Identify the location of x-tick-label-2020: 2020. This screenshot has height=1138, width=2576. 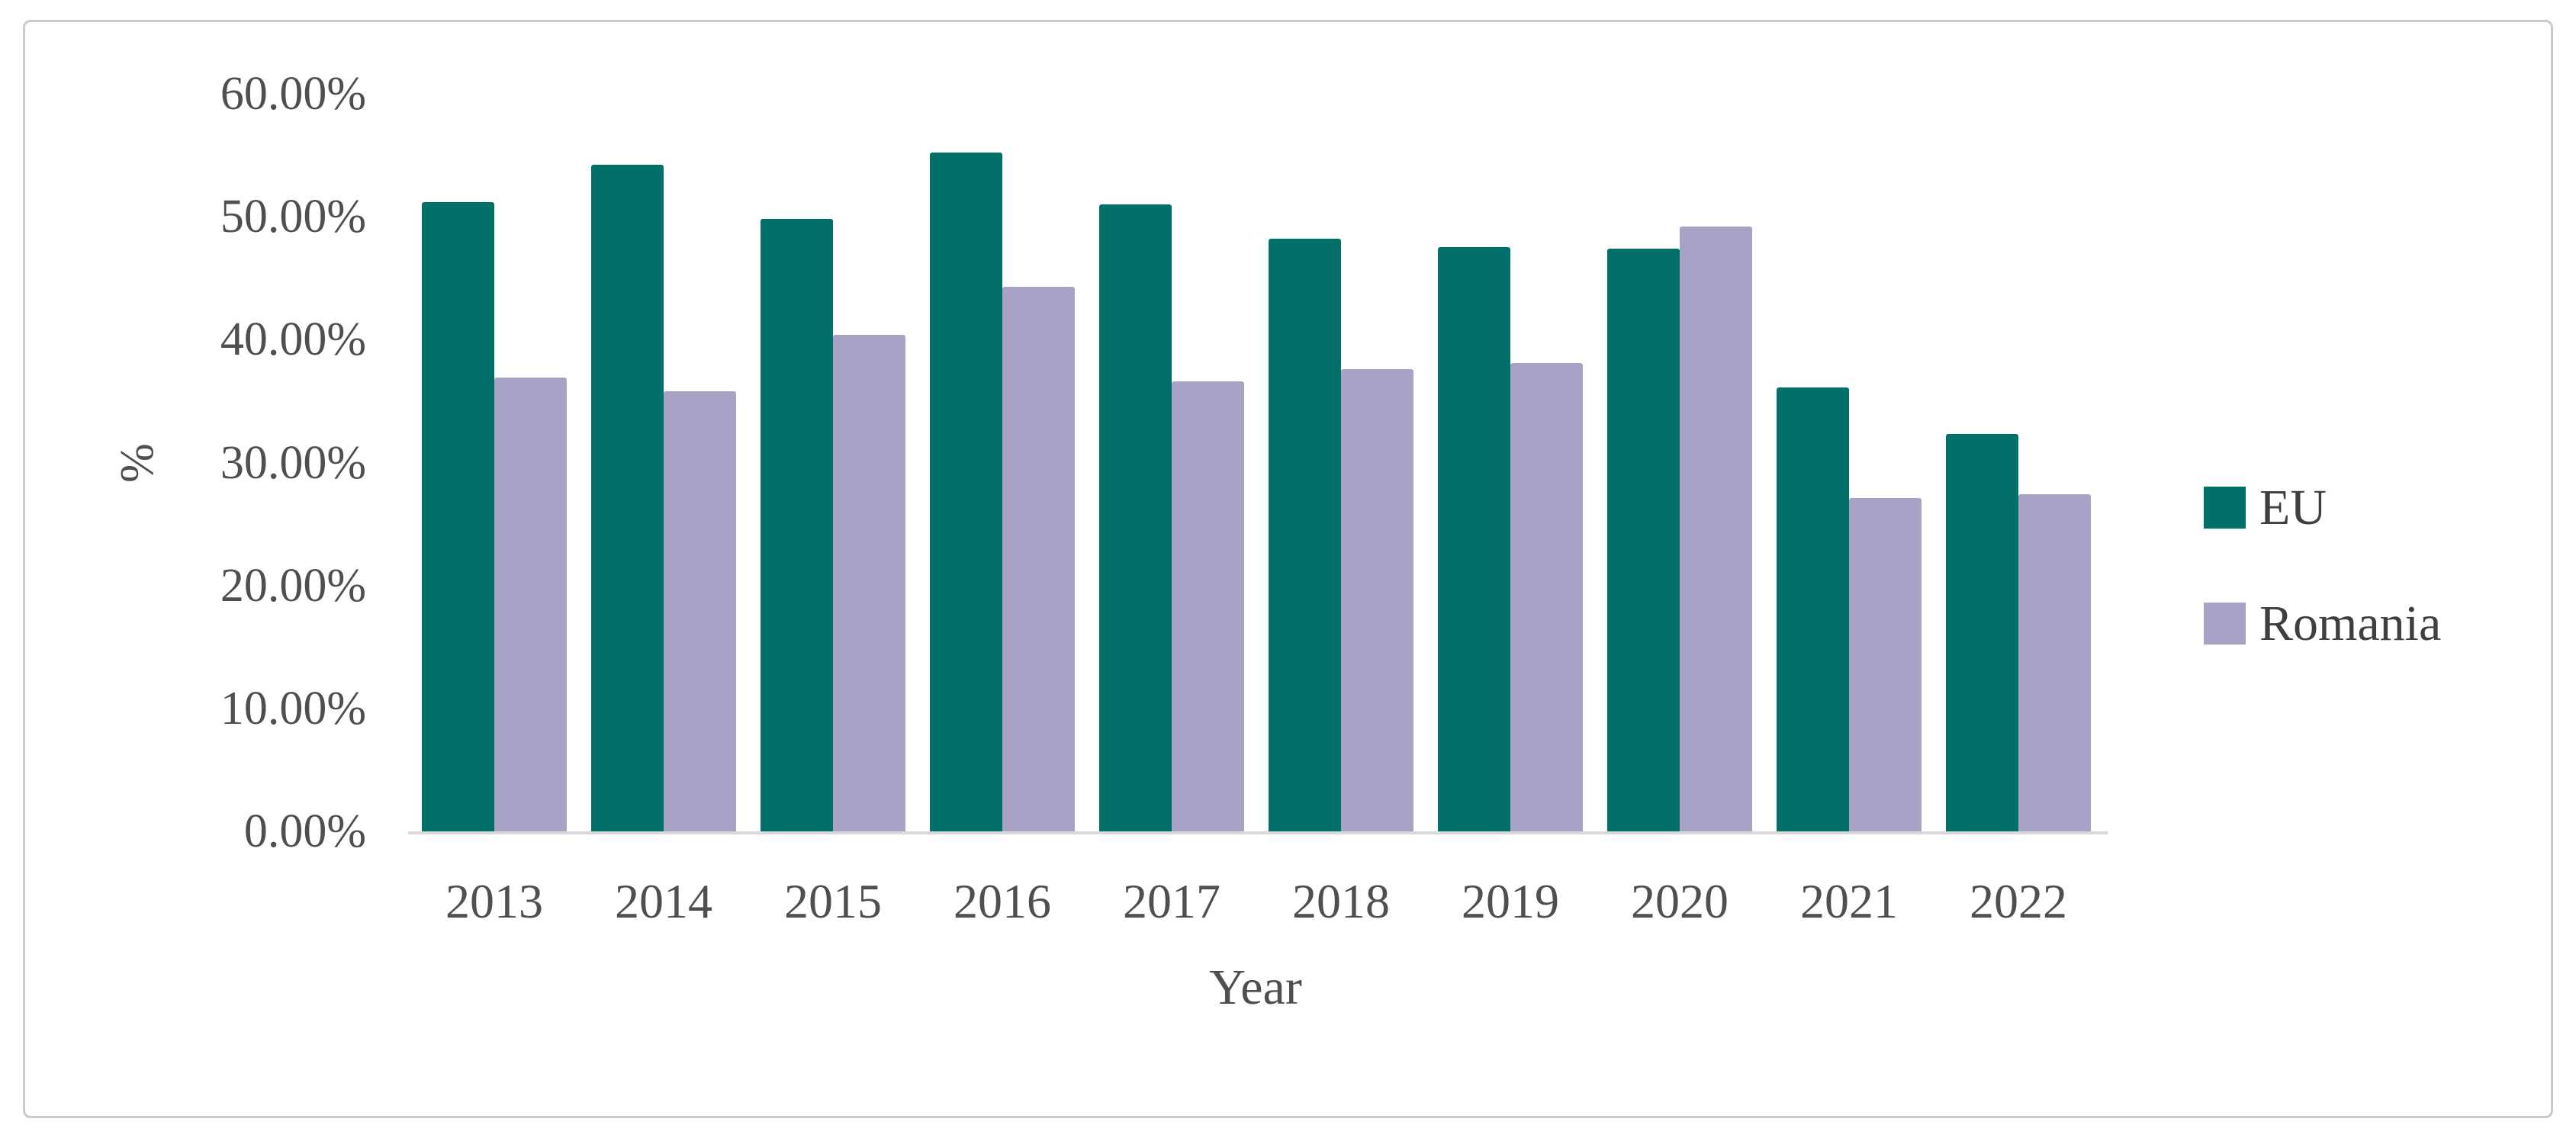
(1680, 901).